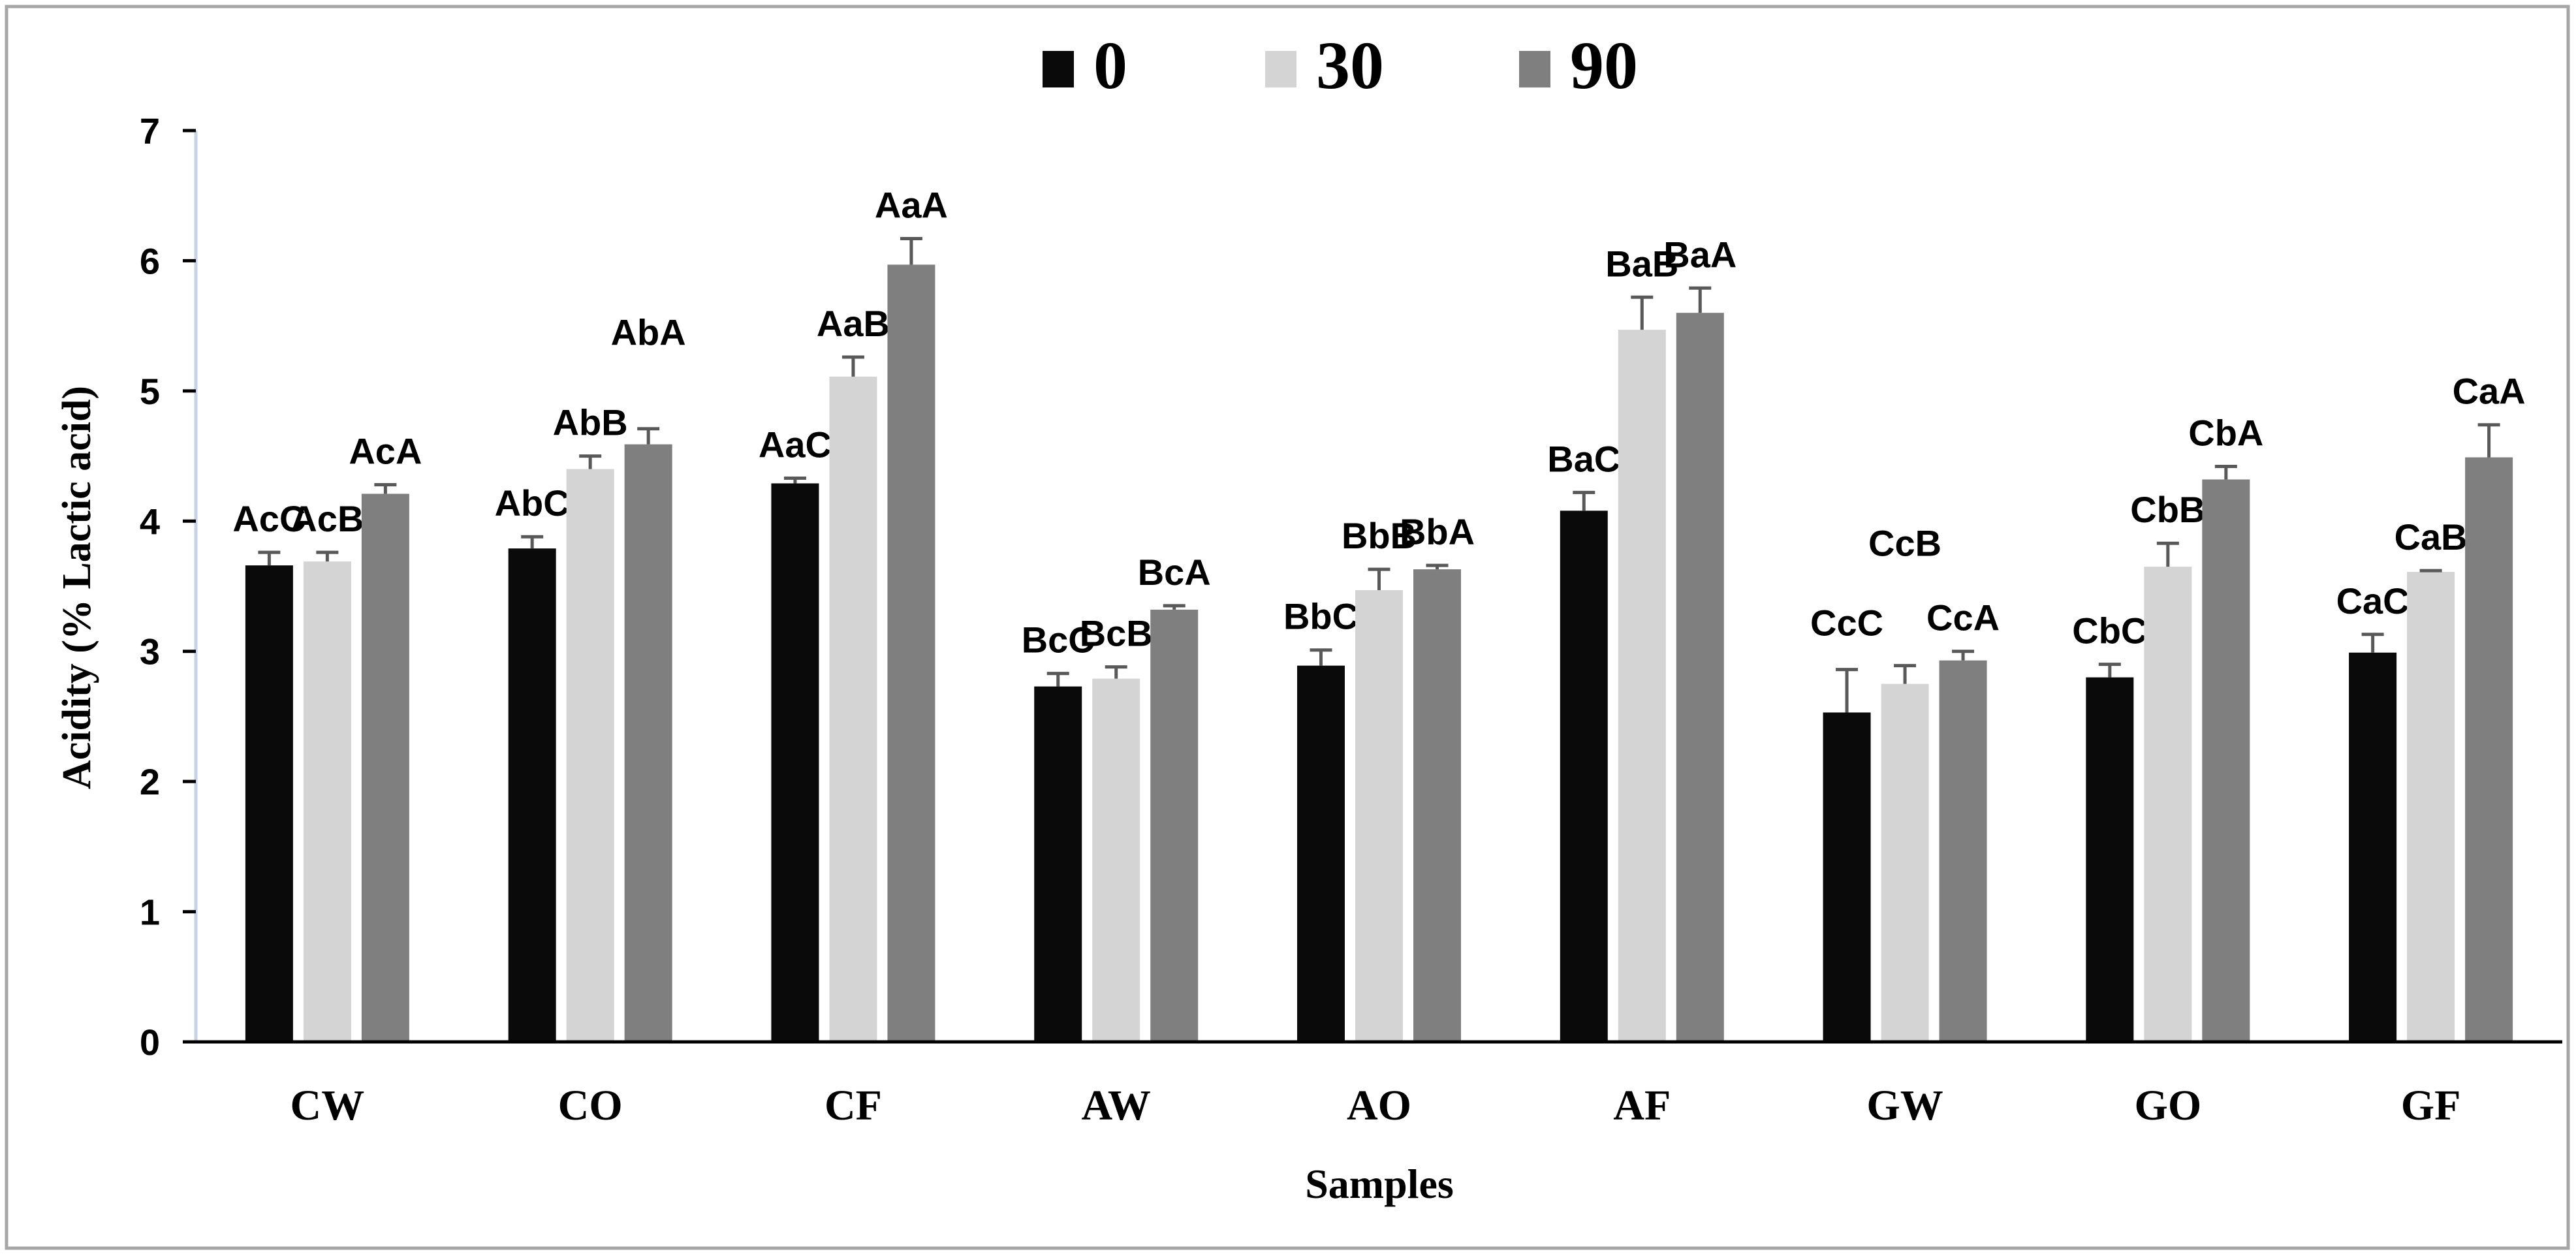  I want to click on x-tick-label-CO: CO, so click(590, 1106).